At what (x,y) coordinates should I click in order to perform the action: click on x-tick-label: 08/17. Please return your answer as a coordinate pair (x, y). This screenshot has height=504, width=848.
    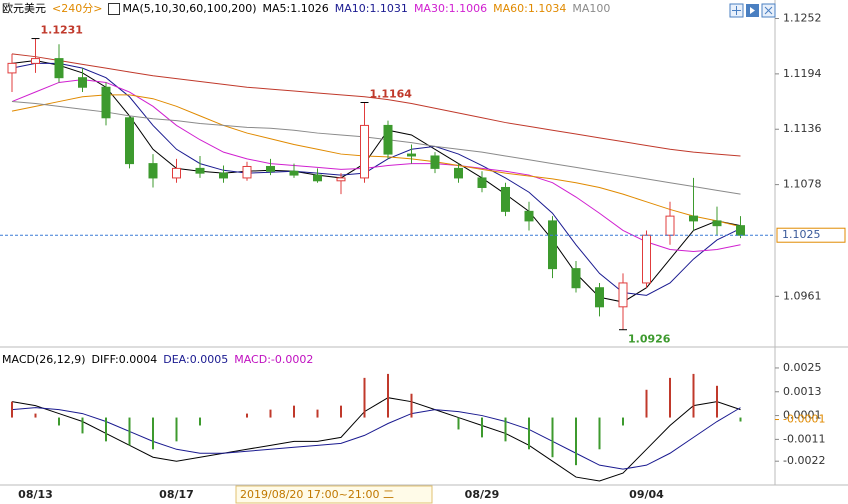
    Looking at the image, I should click on (176, 494).